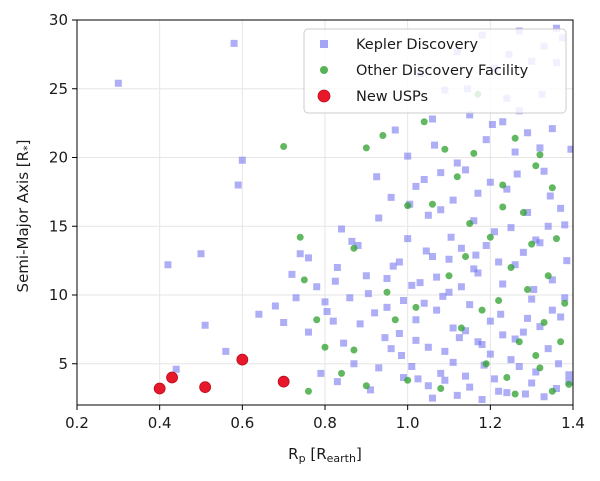 Image resolution: width=600 pixels, height=481 pixels. I want to click on x-axis-label: Rp [Rearth], so click(325, 455).